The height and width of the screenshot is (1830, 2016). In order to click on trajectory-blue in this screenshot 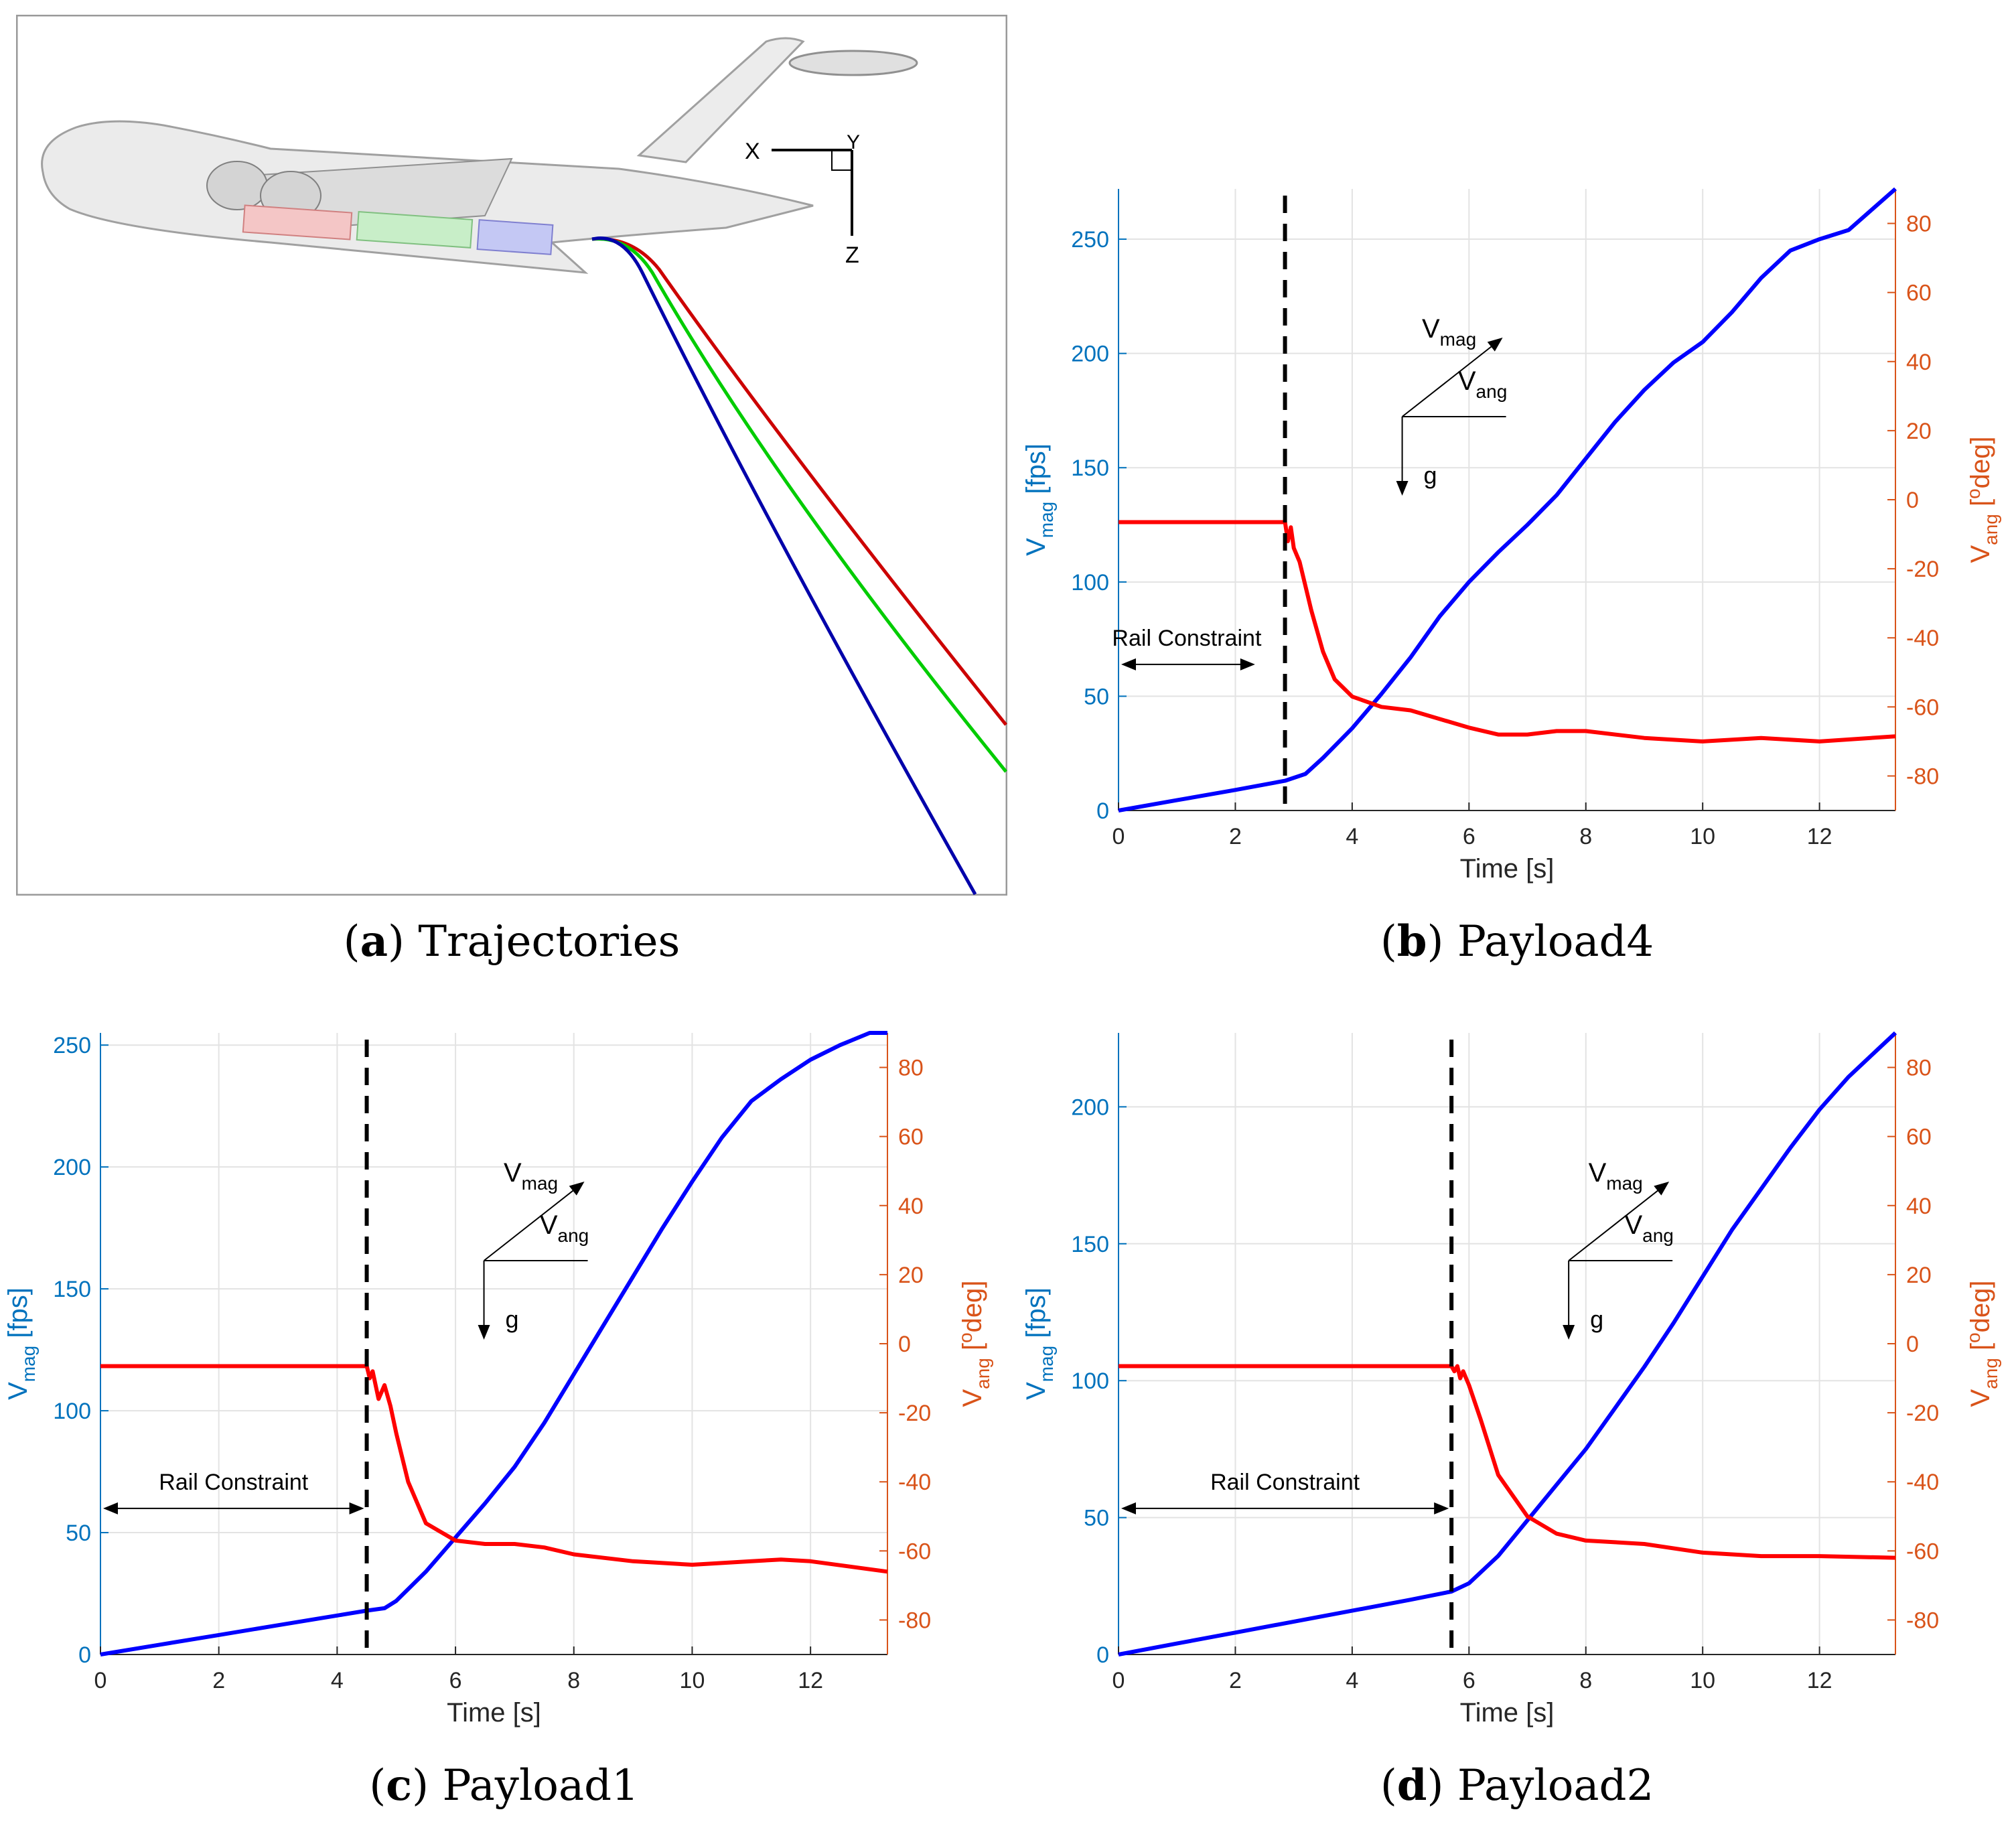, I will do `click(784, 566)`.